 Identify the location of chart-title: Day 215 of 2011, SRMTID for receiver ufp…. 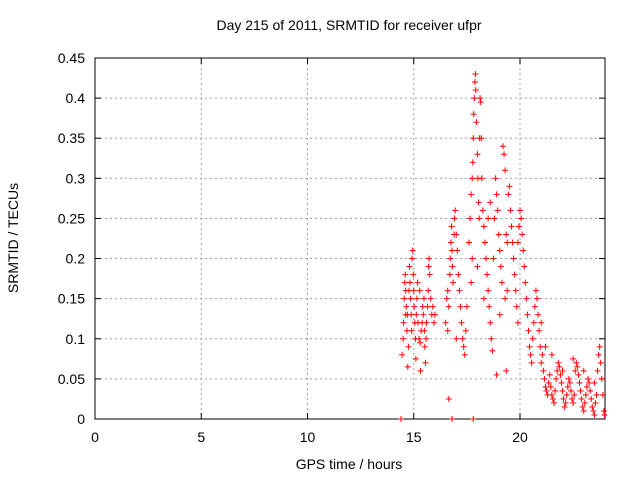
(348, 25).